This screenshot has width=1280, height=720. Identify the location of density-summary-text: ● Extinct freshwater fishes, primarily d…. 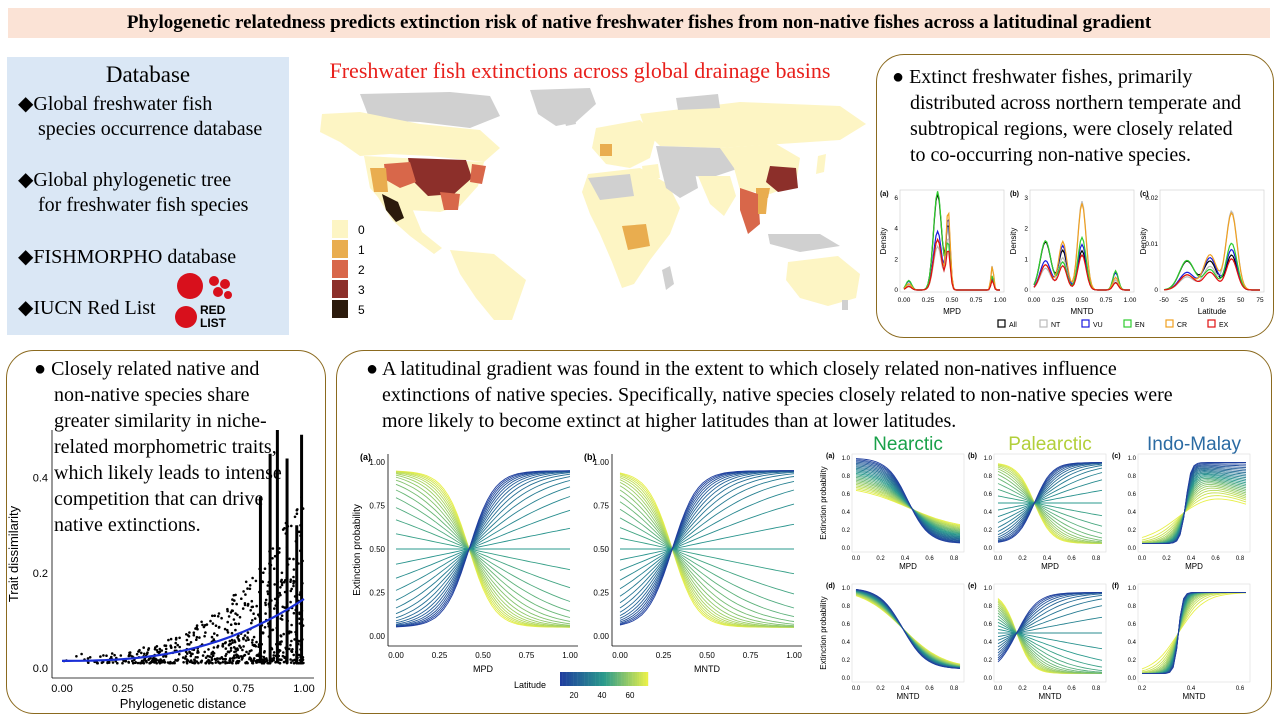
(1080, 116).